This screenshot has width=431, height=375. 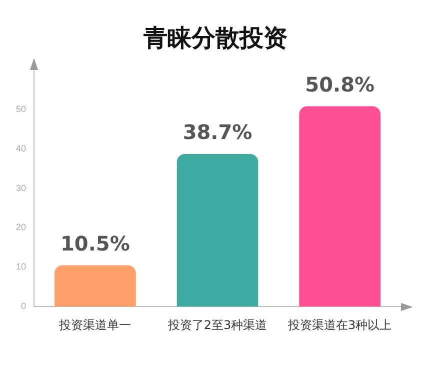 What do you see at coordinates (95, 243) in the screenshot?
I see `data-label: 10.5%` at bounding box center [95, 243].